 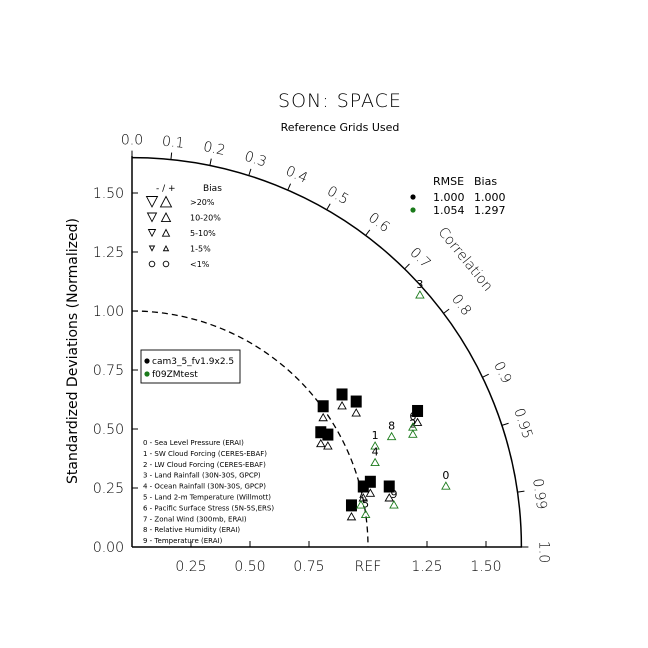 What do you see at coordinates (391, 426) in the screenshot?
I see `point-label: 8` at bounding box center [391, 426].